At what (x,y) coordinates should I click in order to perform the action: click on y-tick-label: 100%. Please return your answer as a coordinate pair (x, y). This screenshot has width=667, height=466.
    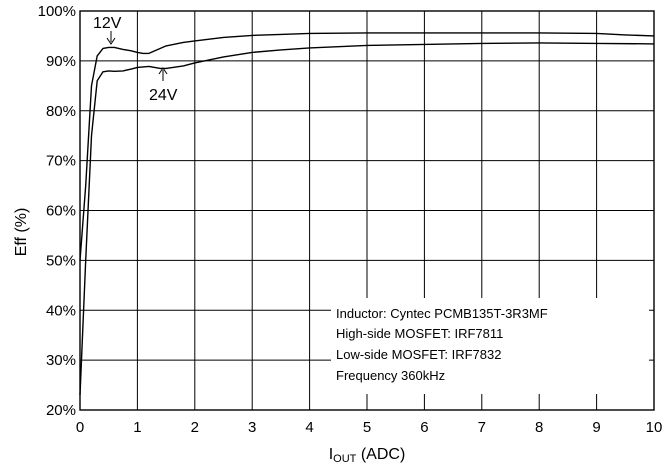
    Looking at the image, I should click on (57, 11).